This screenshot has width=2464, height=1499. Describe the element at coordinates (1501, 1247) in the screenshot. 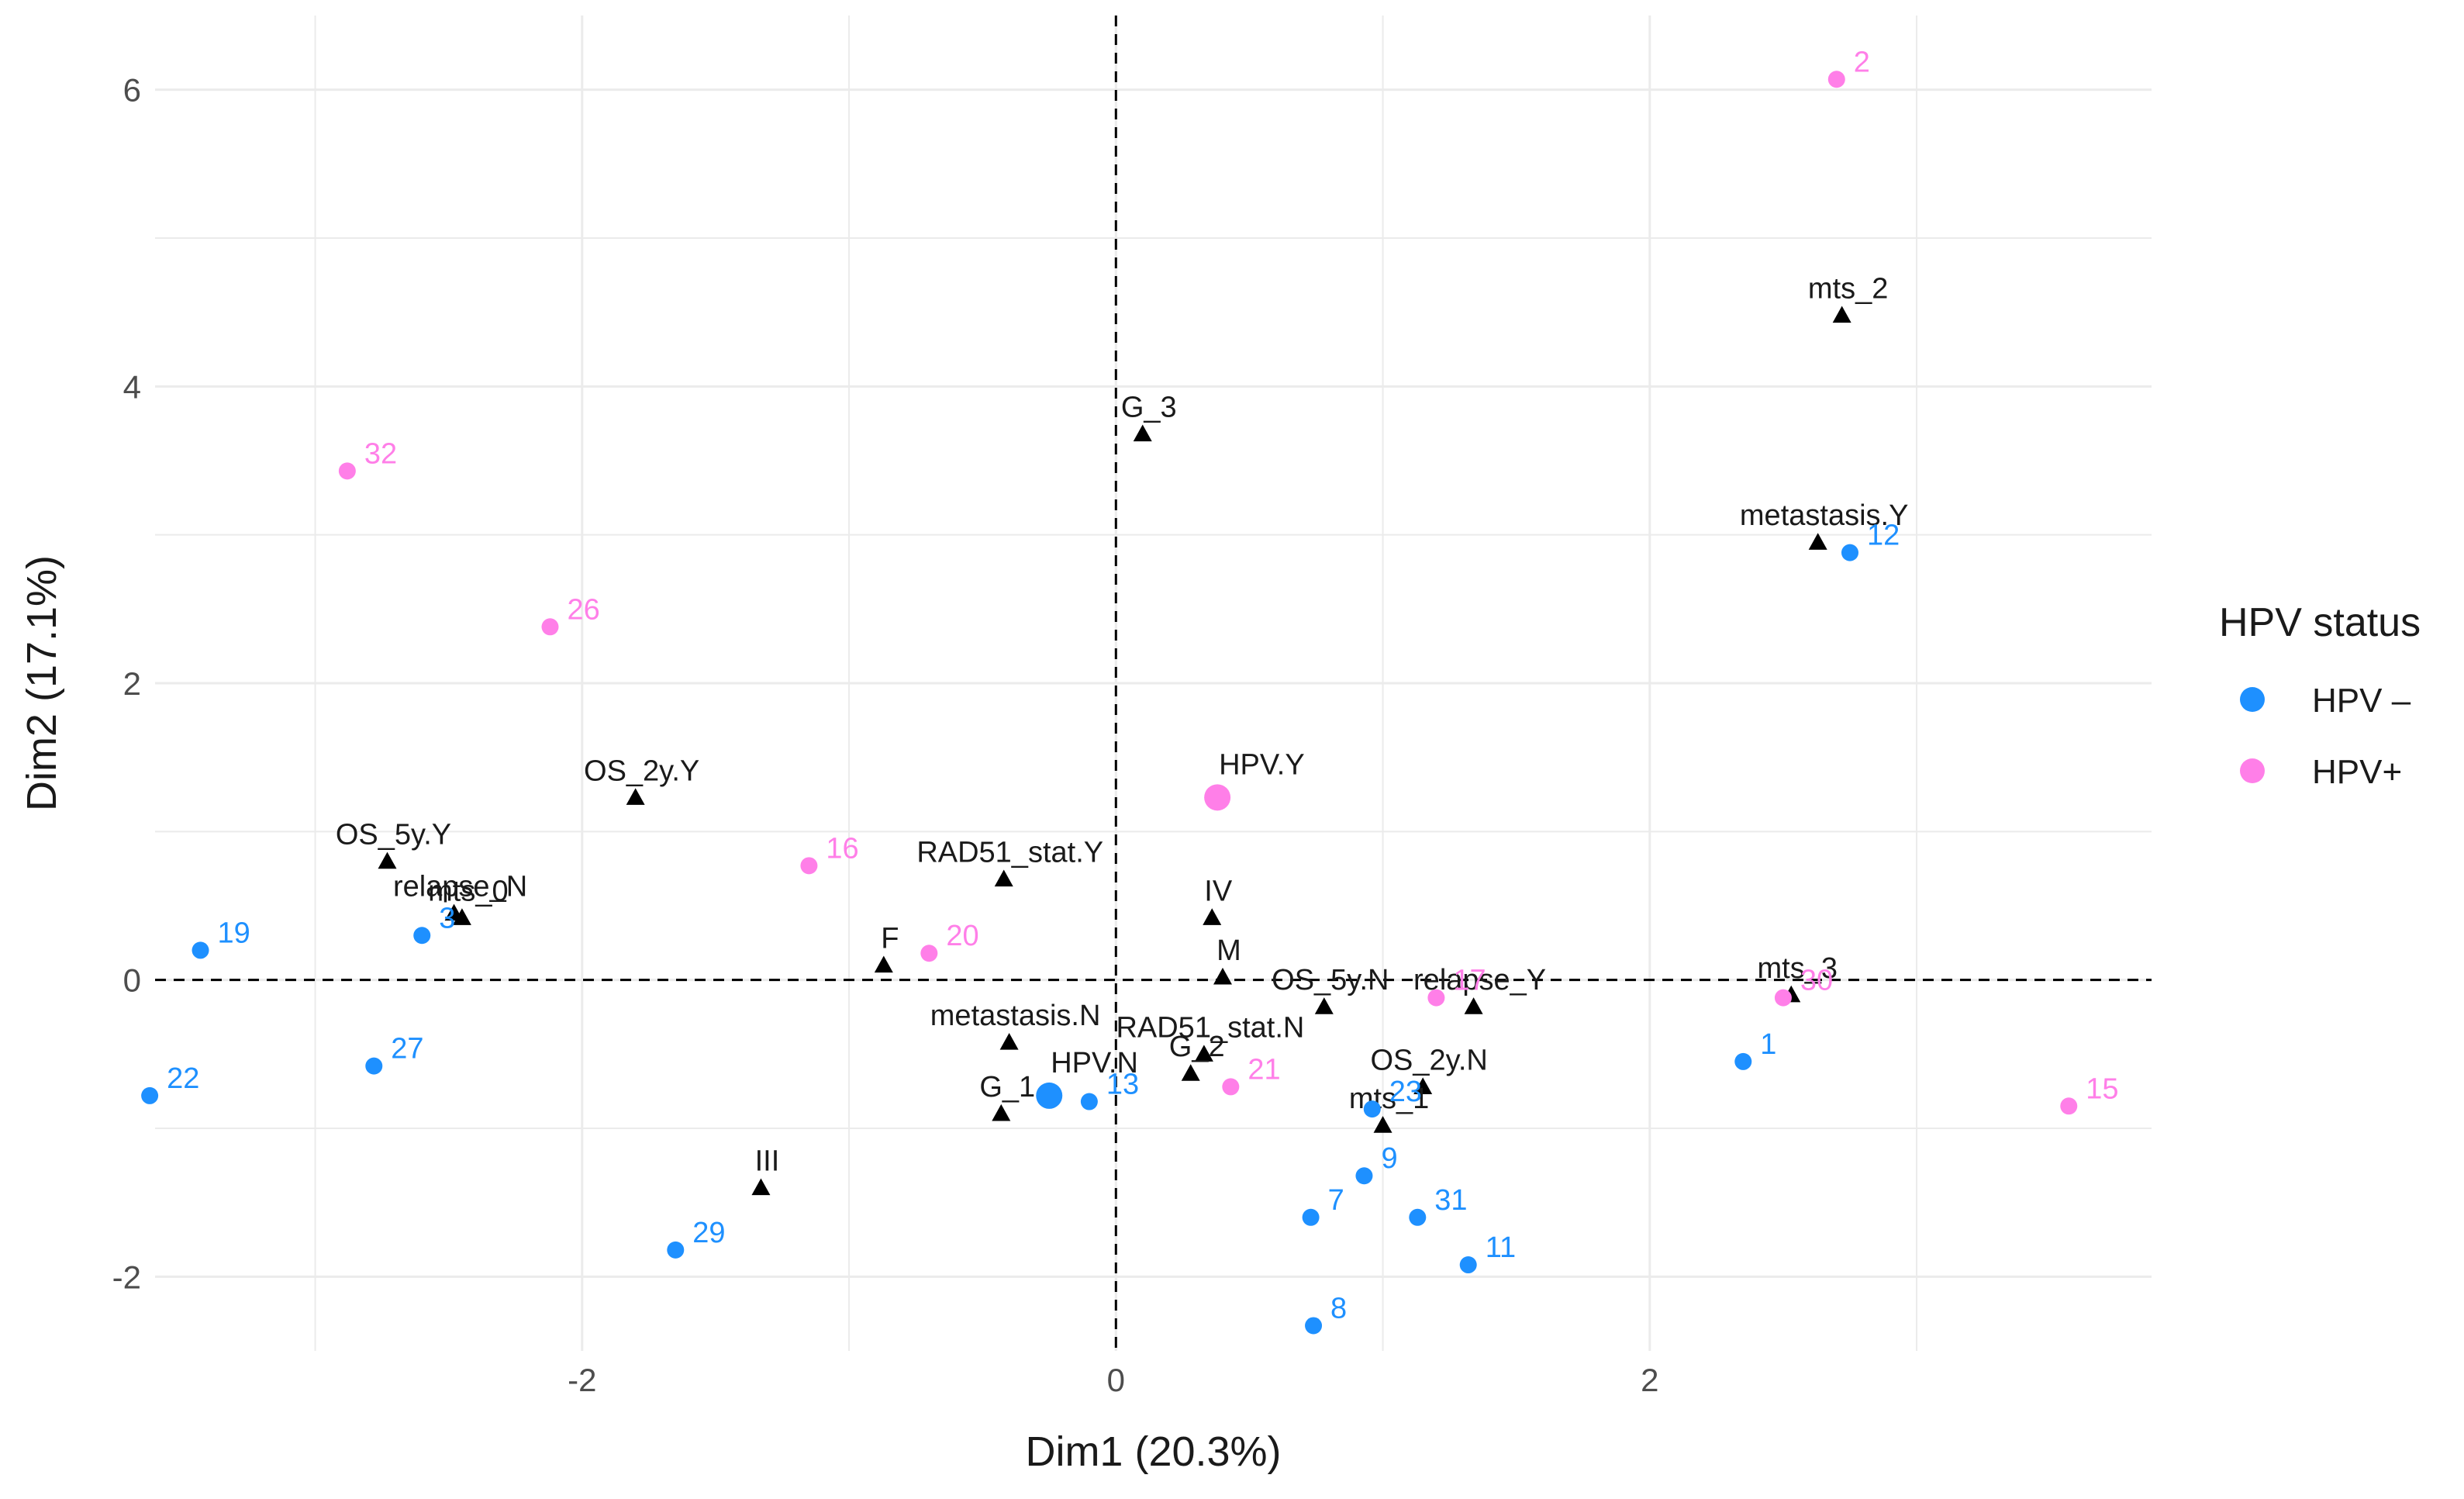

I see `data-point-label: 11` at that location.